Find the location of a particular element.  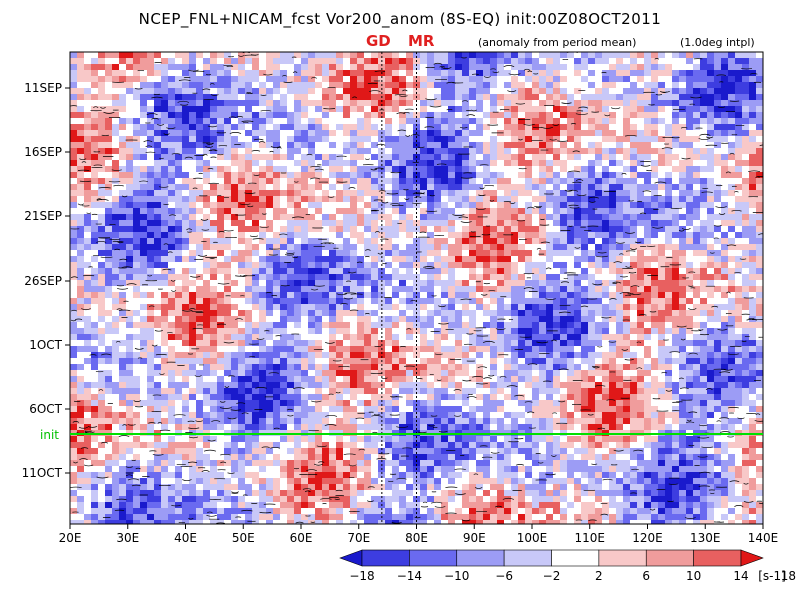

y-tick-label: 11SEP is located at coordinates (43, 88).